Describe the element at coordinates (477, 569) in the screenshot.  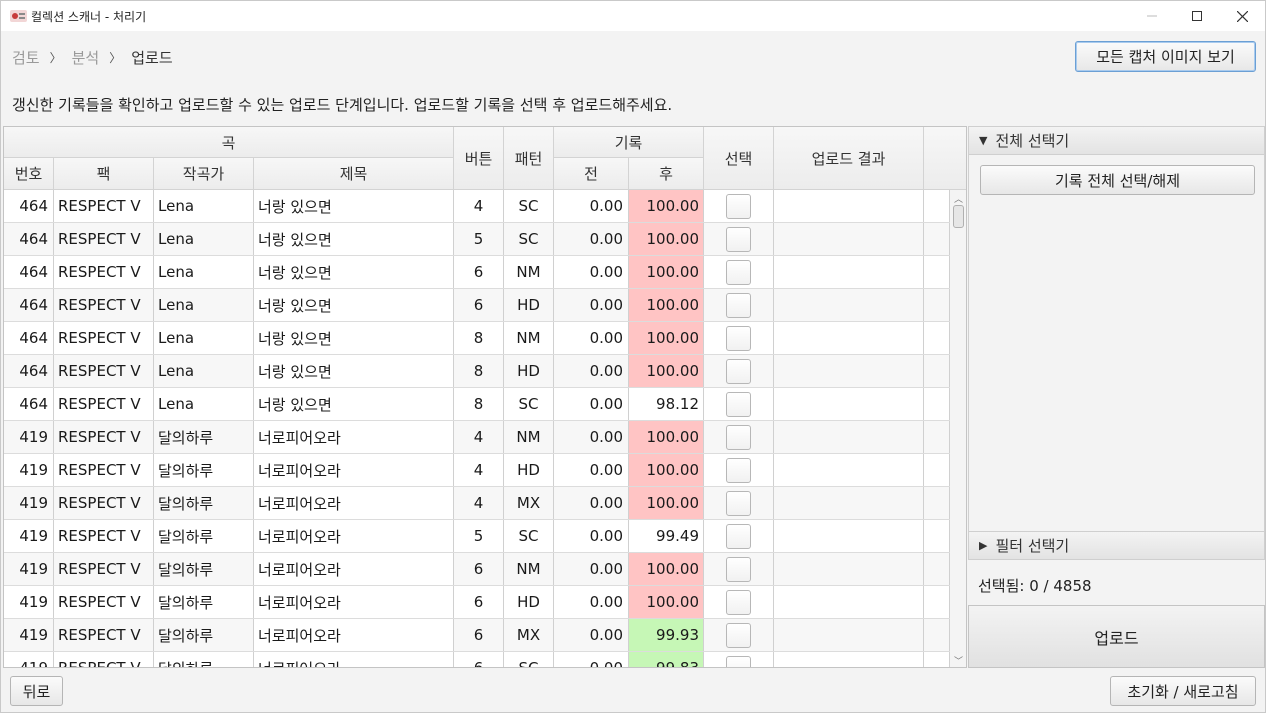
I see `table-row: 419 RESPECT V 달의하루 너로피어오라 6 NM 0.00 100.00` at that location.